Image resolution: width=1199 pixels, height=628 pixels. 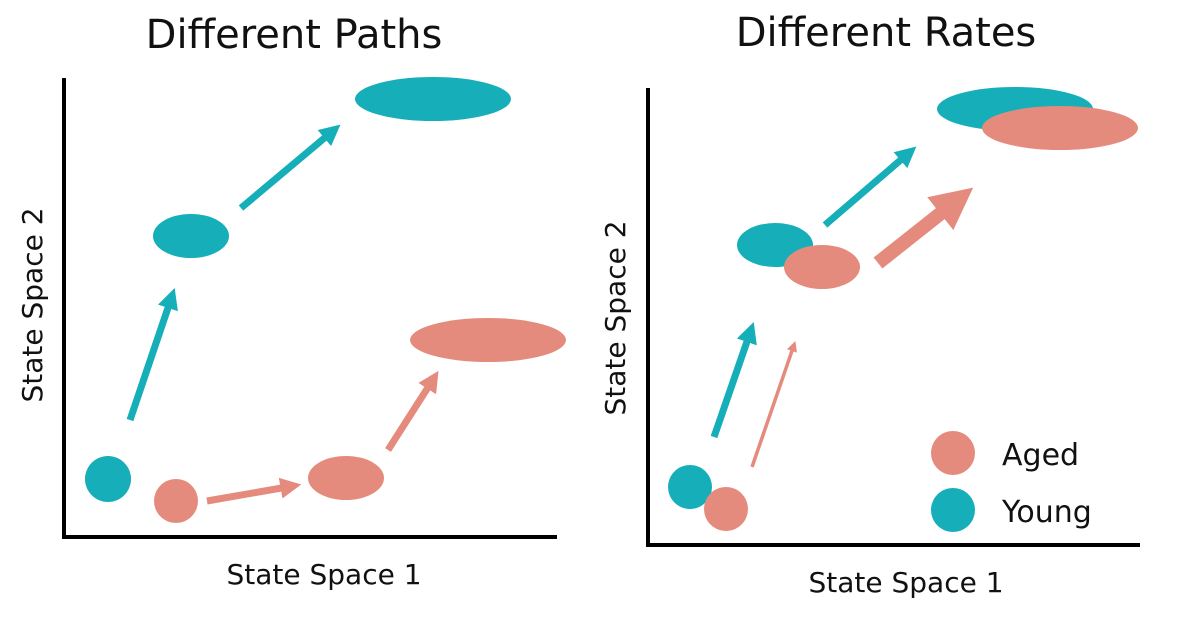 I want to click on young-mid-state, so click(x=191, y=236).